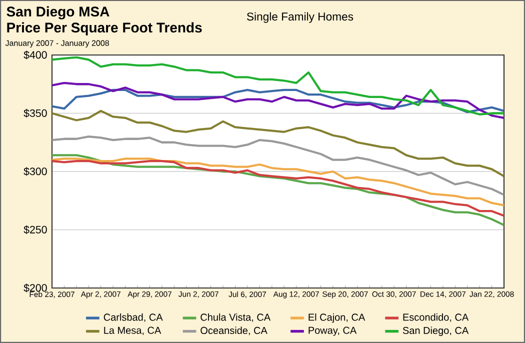 Image resolution: width=525 pixels, height=343 pixels. What do you see at coordinates (57, 44) in the screenshot?
I see `text: January 2007 - January 2008` at bounding box center [57, 44].